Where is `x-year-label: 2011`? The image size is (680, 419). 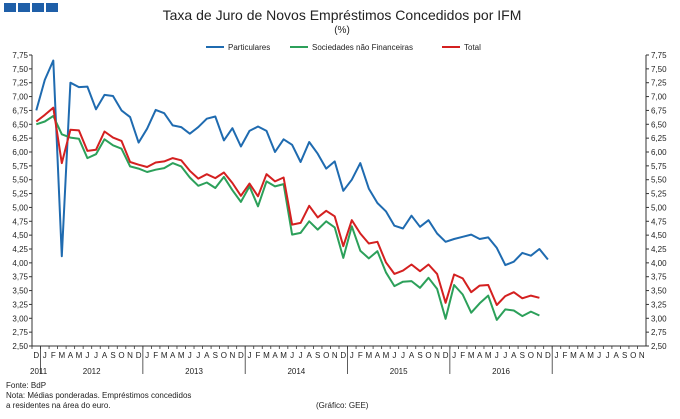
x-year-label: 2011 is located at coordinates (39, 371).